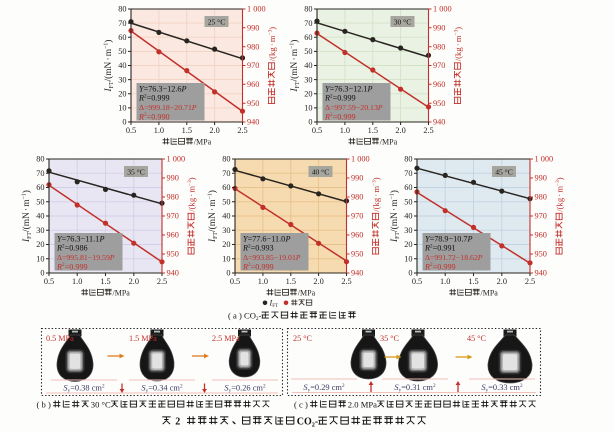 Image resolution: width=614 pixels, height=437 pixels. What do you see at coordinates (158, 388) in the screenshot?
I see `svg-text: =0.34` at bounding box center [158, 388].